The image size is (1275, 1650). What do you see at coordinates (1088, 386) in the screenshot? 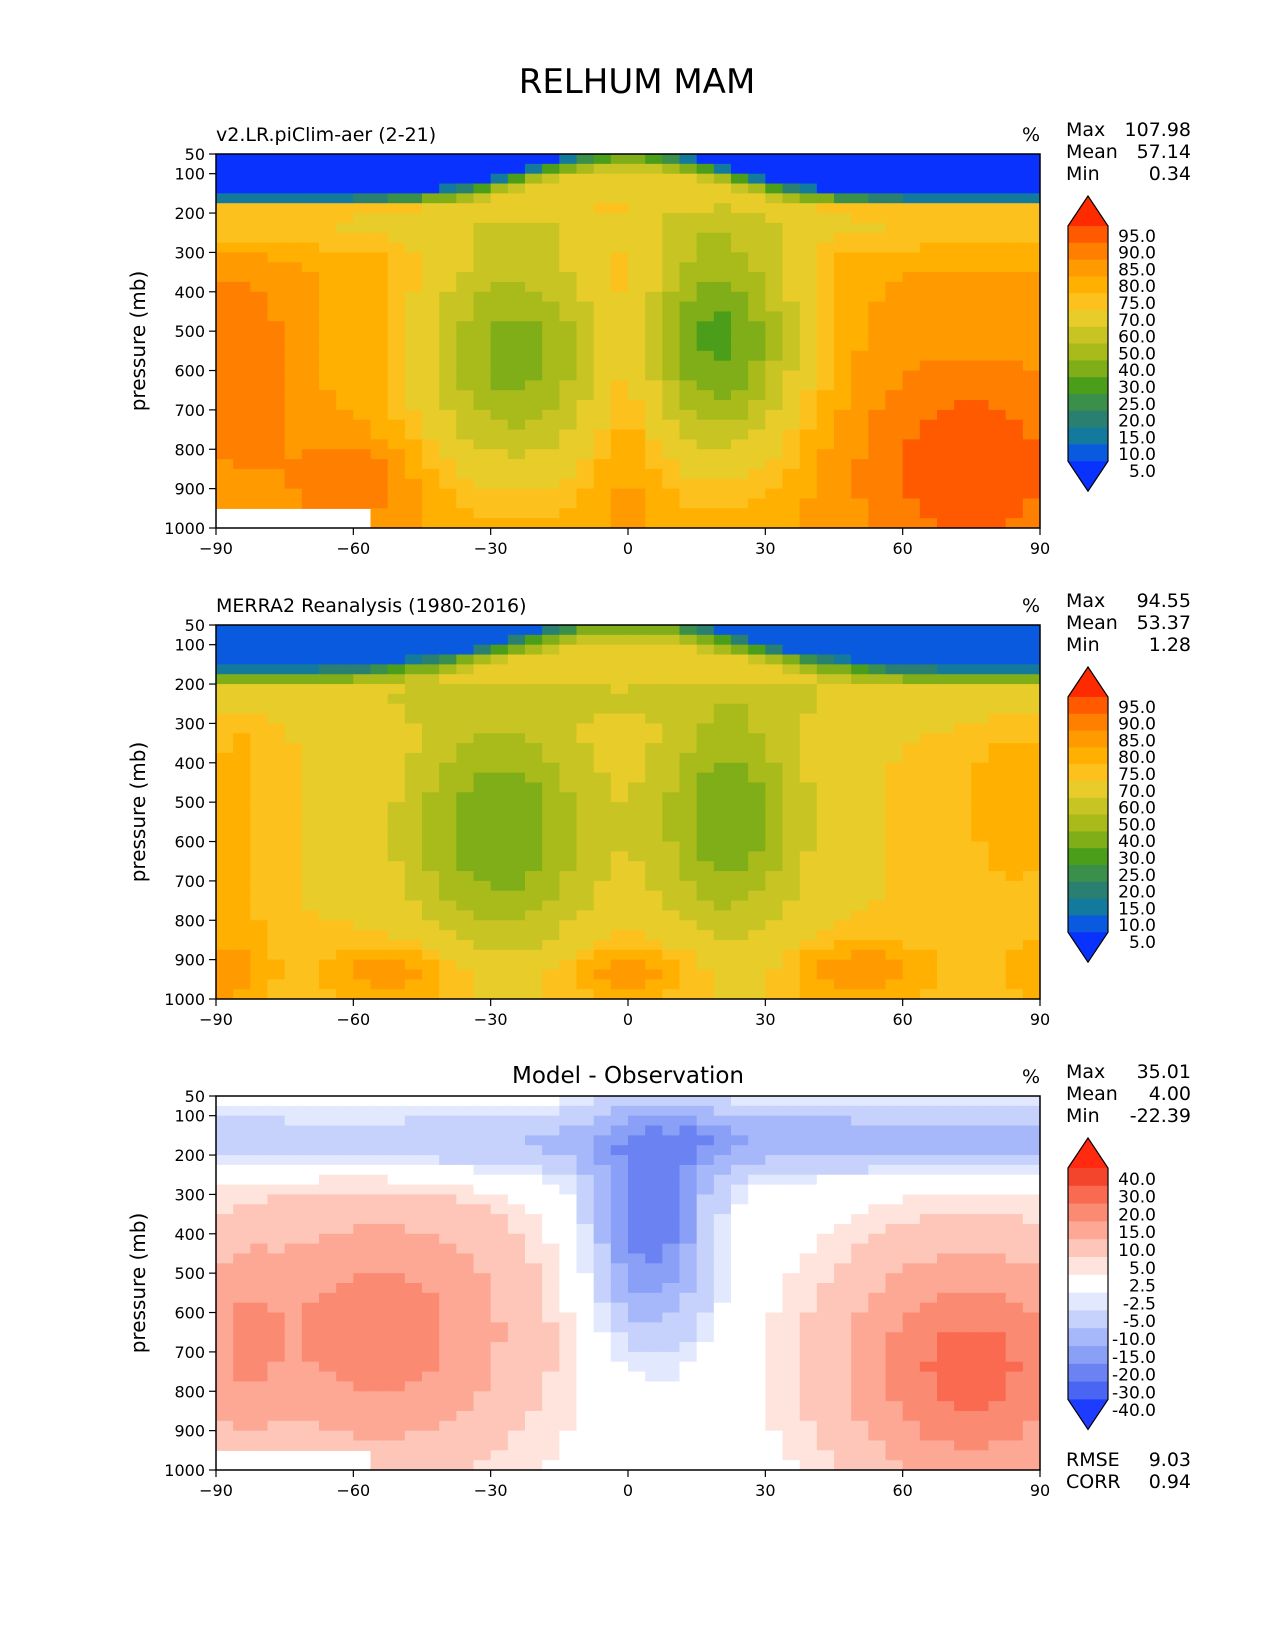
I see `colorbar-swatch` at bounding box center [1088, 386].